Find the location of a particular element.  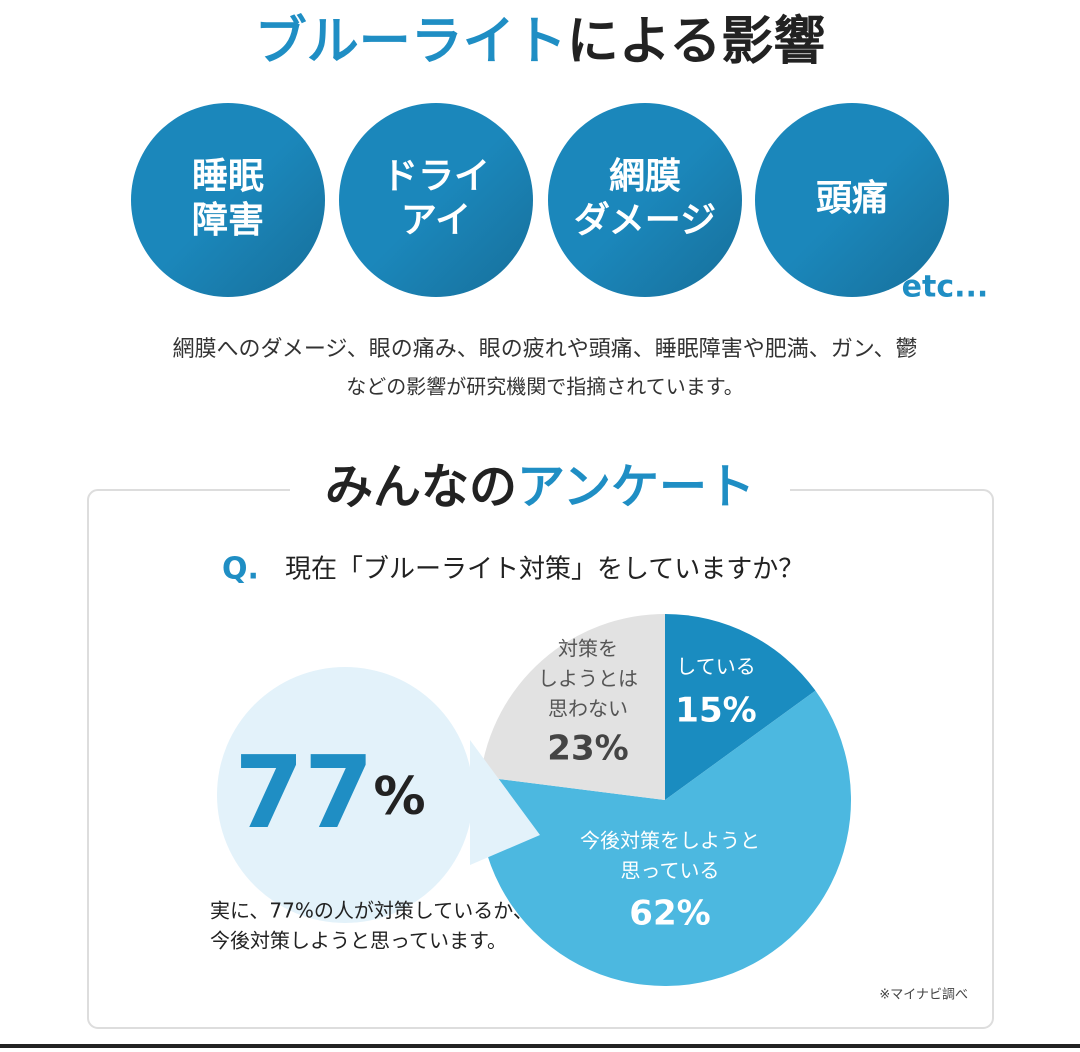

value-label: 23% is located at coordinates (587, 749).